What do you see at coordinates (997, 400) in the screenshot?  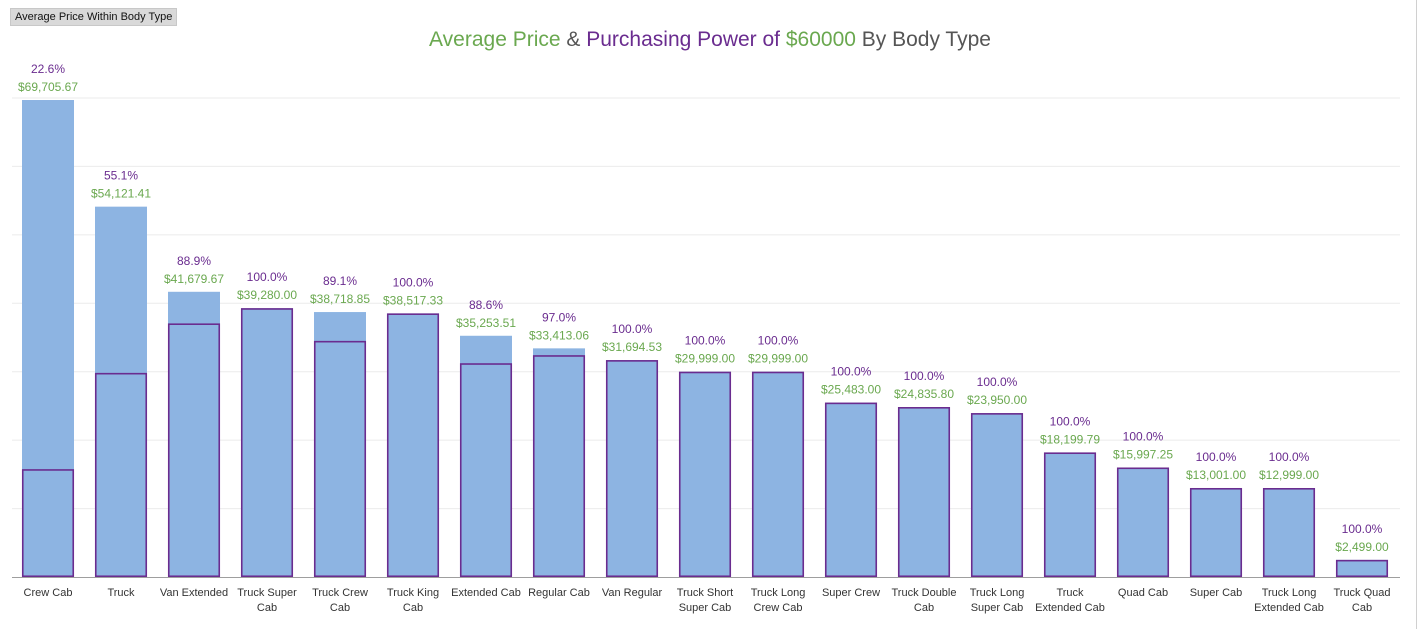 I see `price-data-label: $23,950.00` at bounding box center [997, 400].